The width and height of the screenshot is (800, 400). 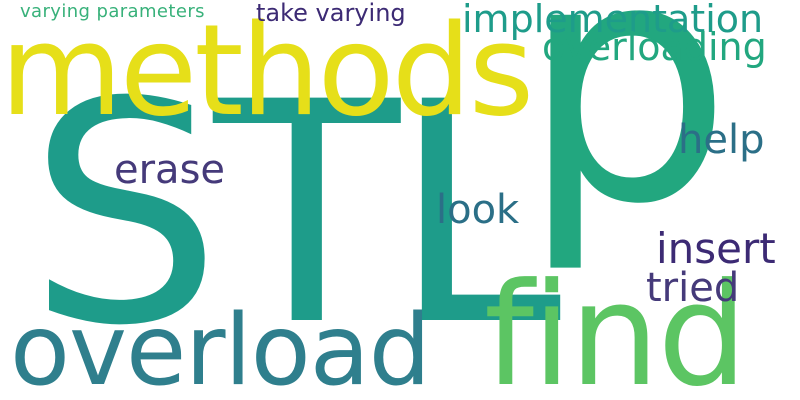 I want to click on word-look: look, so click(x=478, y=210).